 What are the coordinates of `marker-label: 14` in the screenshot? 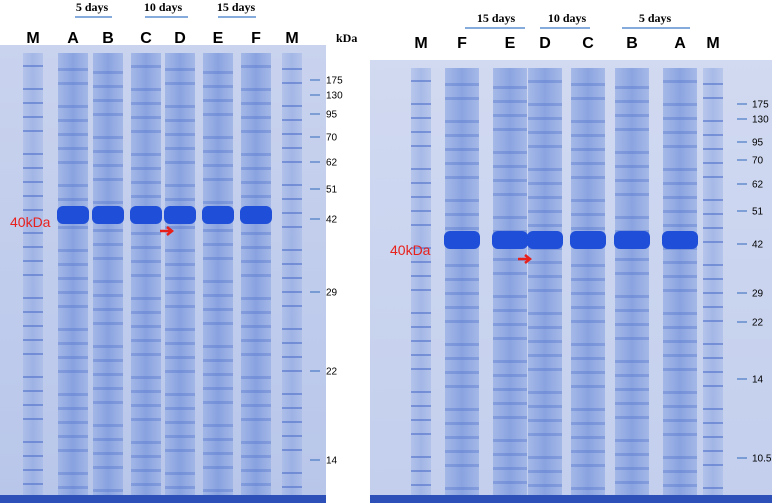 It's located at (758, 380).